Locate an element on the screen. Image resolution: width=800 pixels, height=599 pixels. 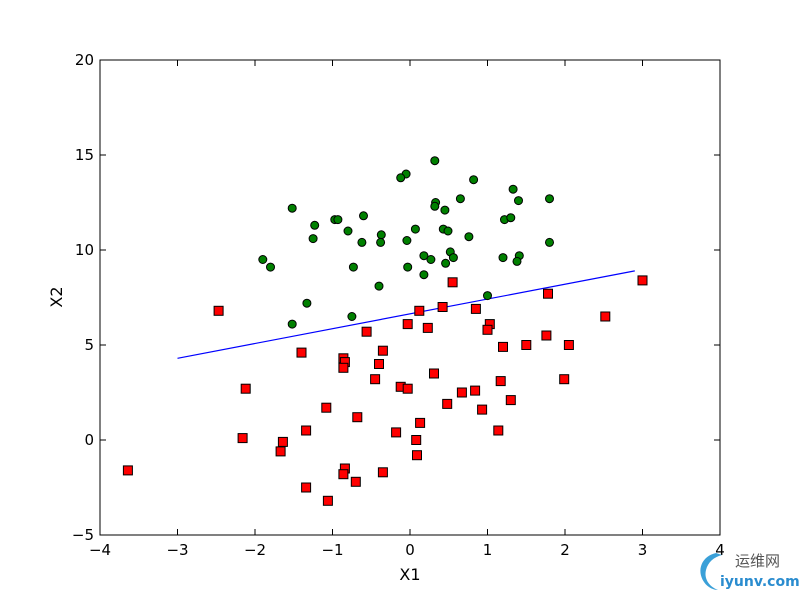
x-tick-label: −2 is located at coordinates (255, 550).